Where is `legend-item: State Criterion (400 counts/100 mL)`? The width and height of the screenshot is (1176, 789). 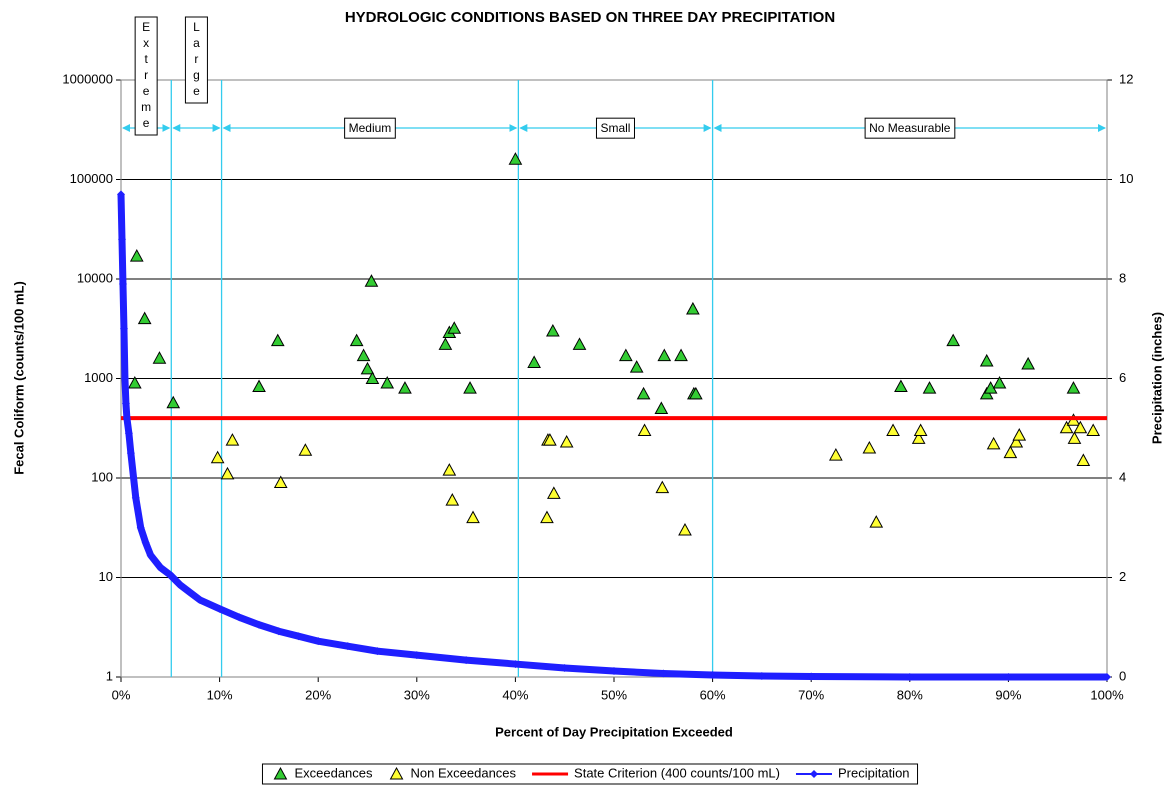
legend-item: State Criterion (400 counts/100 mL) is located at coordinates (656, 772).